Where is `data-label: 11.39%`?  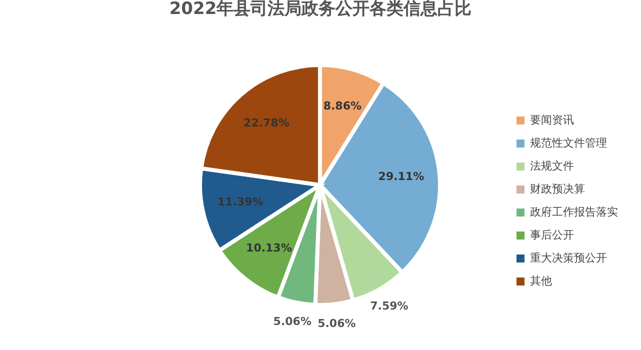 data-label: 11.39% is located at coordinates (240, 202).